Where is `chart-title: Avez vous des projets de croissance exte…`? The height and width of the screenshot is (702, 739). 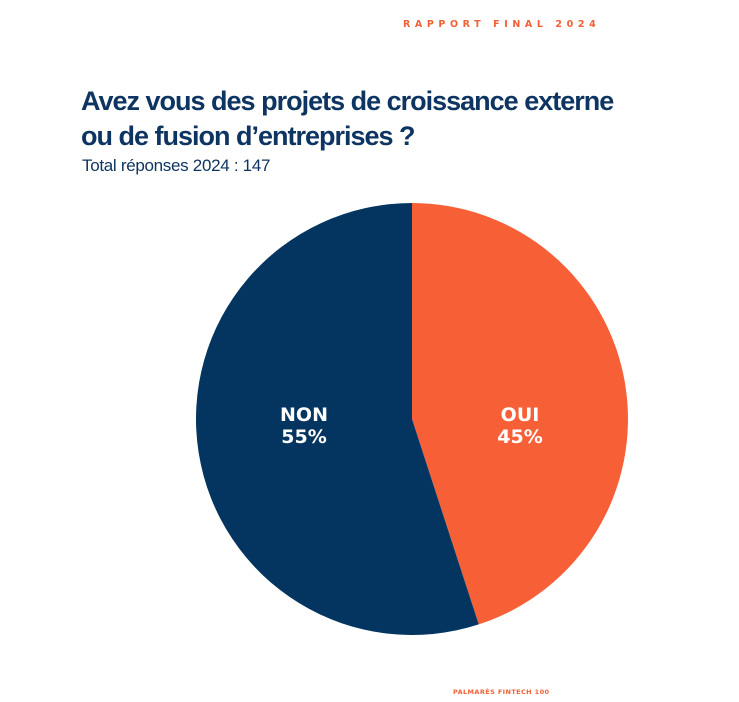
chart-title: Avez vous des projets de croissance exte… is located at coordinates (391, 119).